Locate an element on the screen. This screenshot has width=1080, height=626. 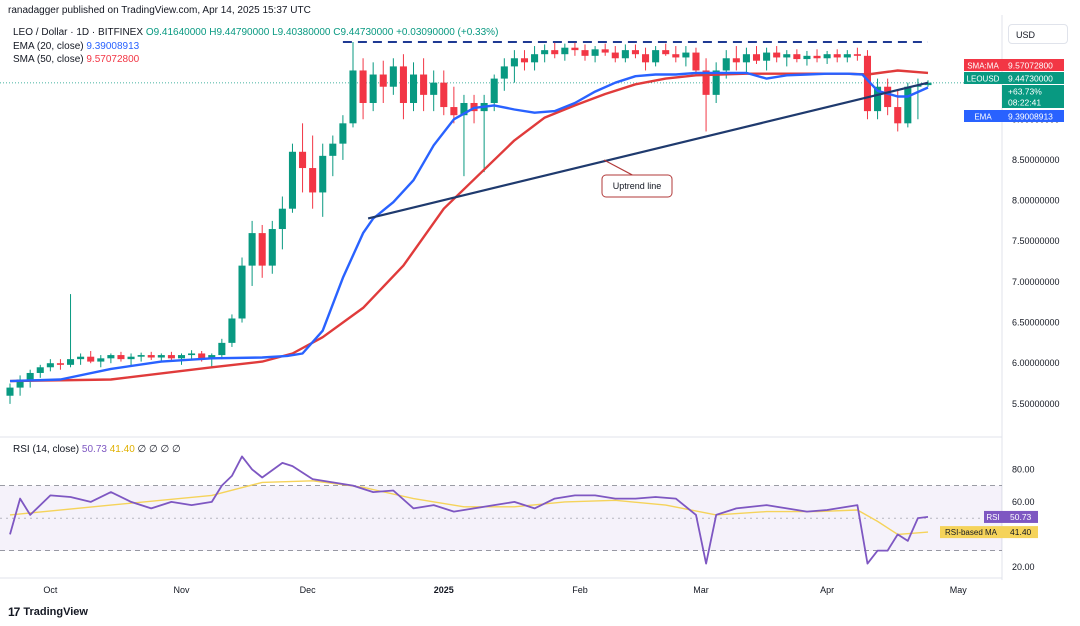
rsi-line is located at coordinates (469, 510).